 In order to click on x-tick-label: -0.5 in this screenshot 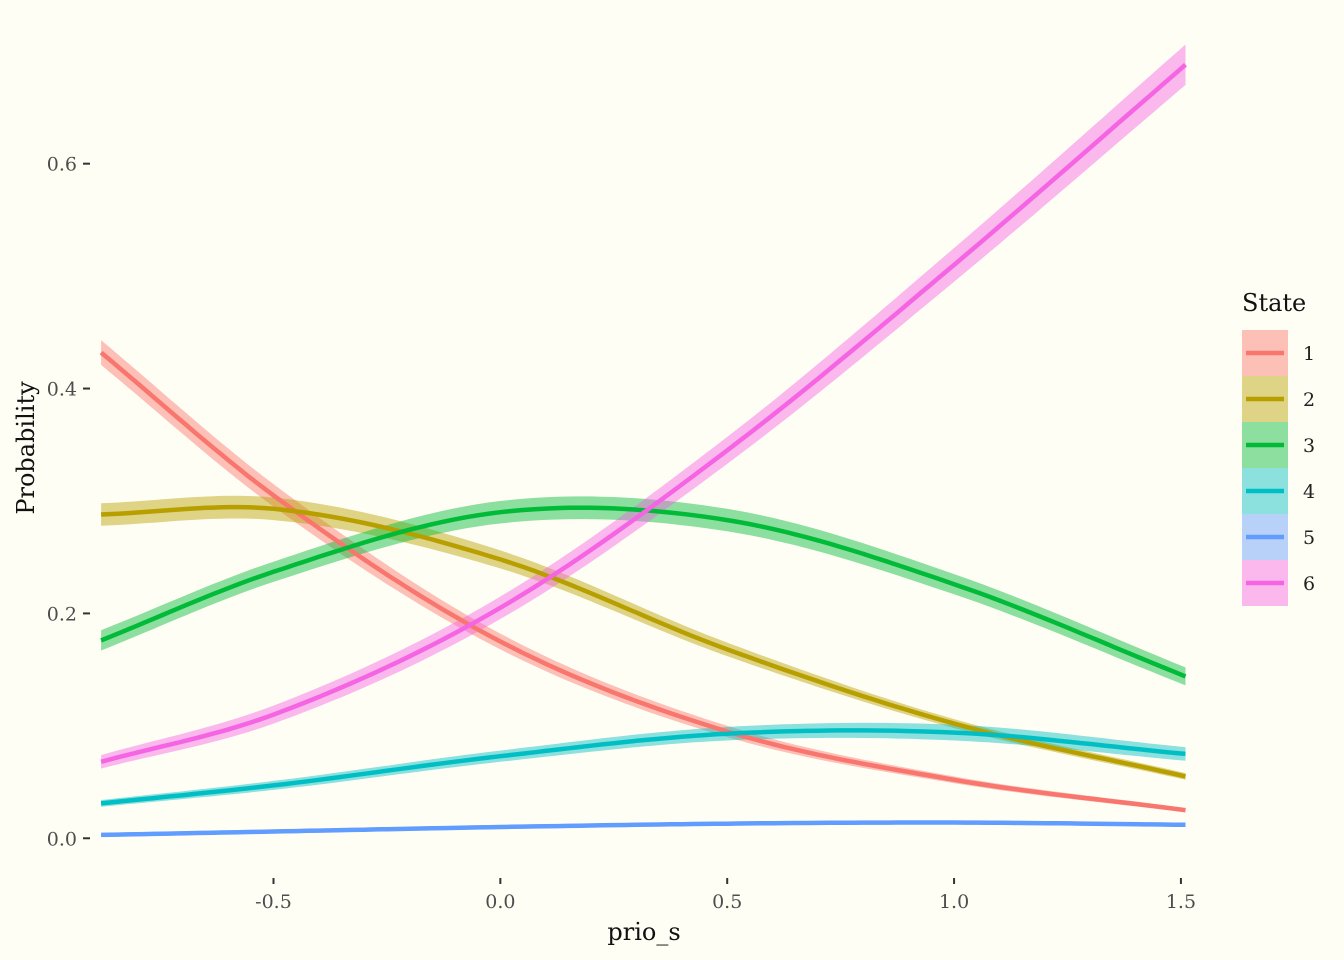, I will do `click(273, 902)`.